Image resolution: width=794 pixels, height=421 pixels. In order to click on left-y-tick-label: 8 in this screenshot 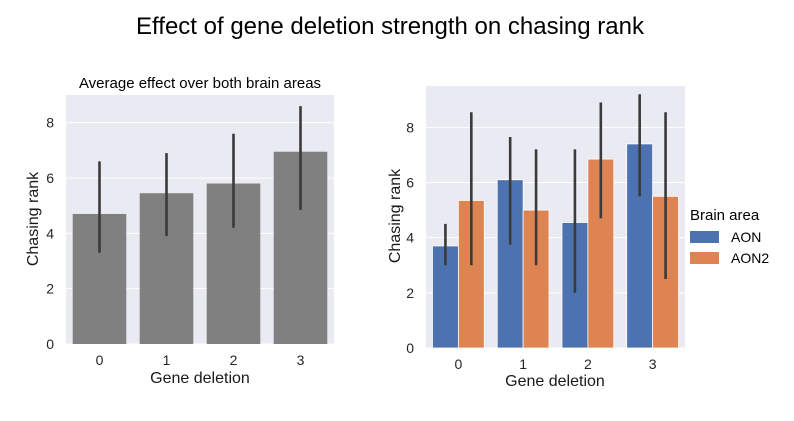, I will do `click(50, 123)`.